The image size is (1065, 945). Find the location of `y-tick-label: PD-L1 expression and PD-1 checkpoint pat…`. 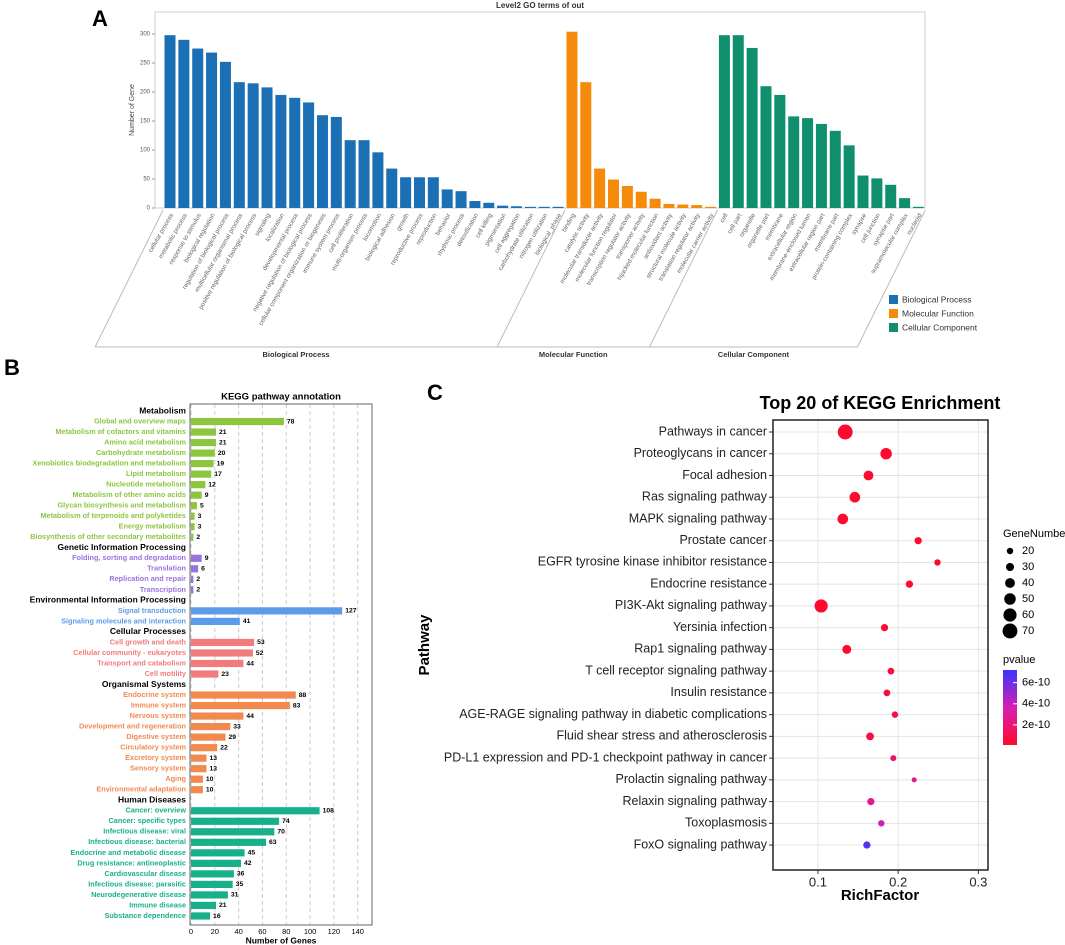

y-tick-label: PD-L1 expression and PD-1 checkpoint pat… is located at coordinates (605, 757).